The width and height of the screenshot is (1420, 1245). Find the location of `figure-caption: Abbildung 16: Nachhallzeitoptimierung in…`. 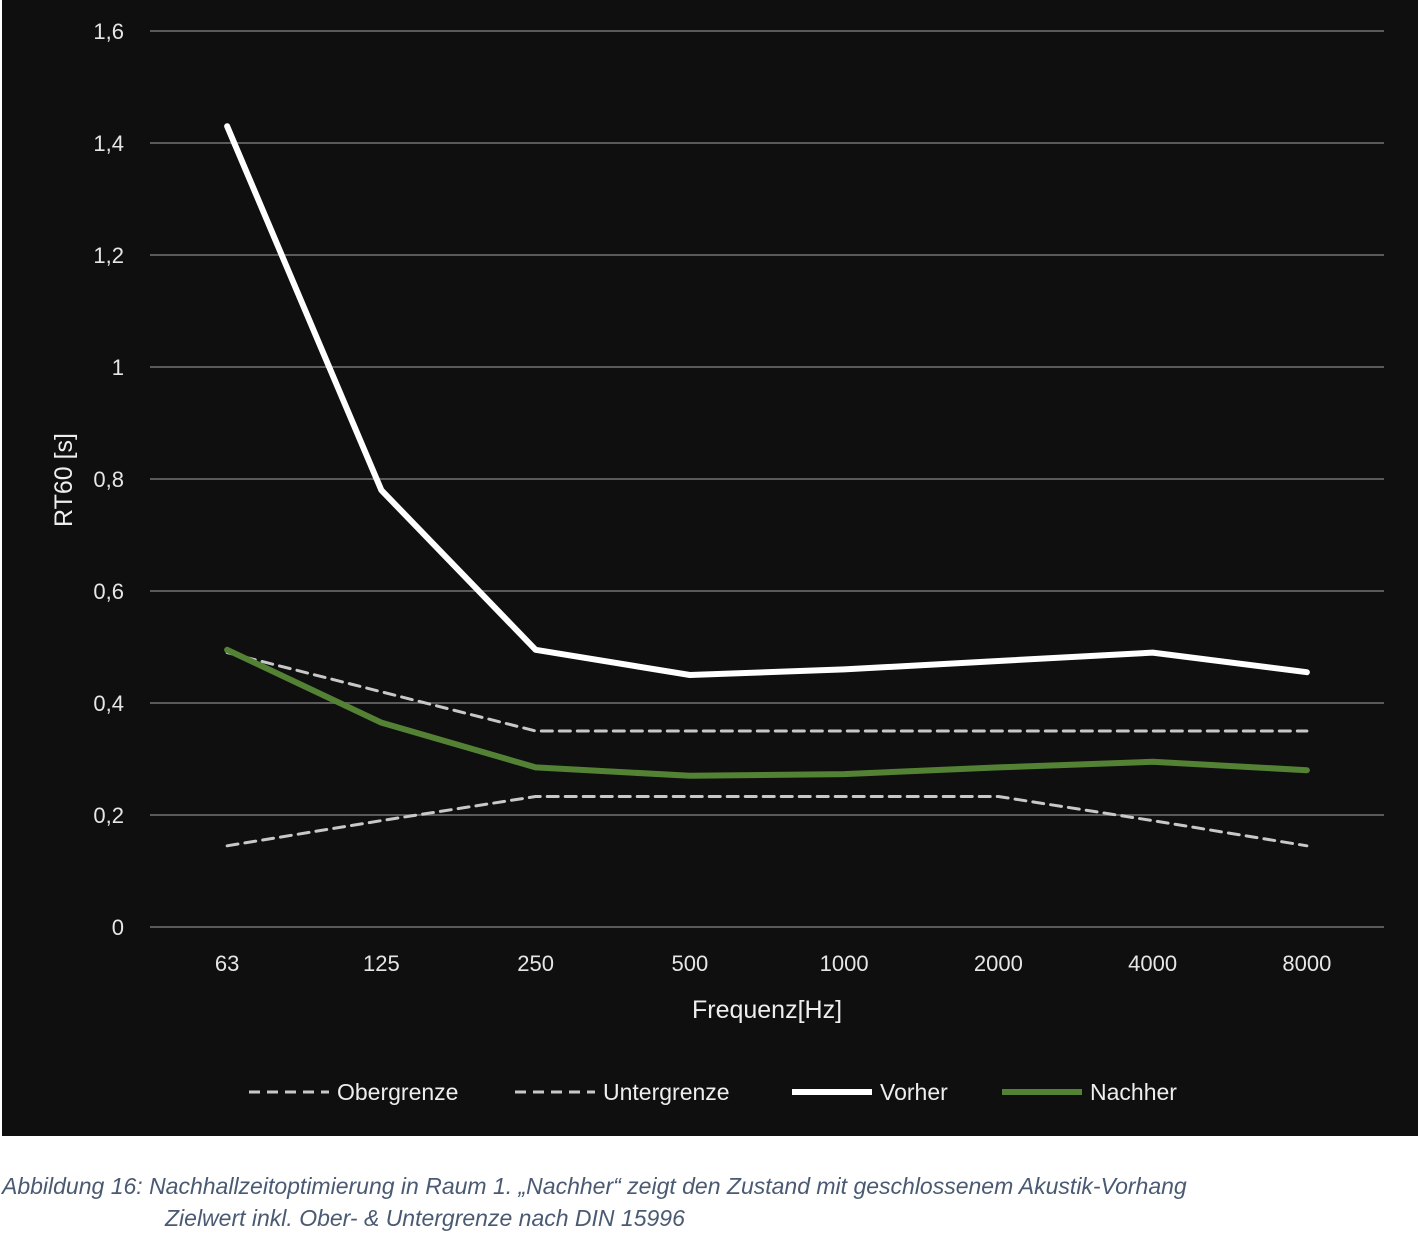

figure-caption: Abbildung 16: Nachhallzeitoptimierung in… is located at coordinates (710, 1202).